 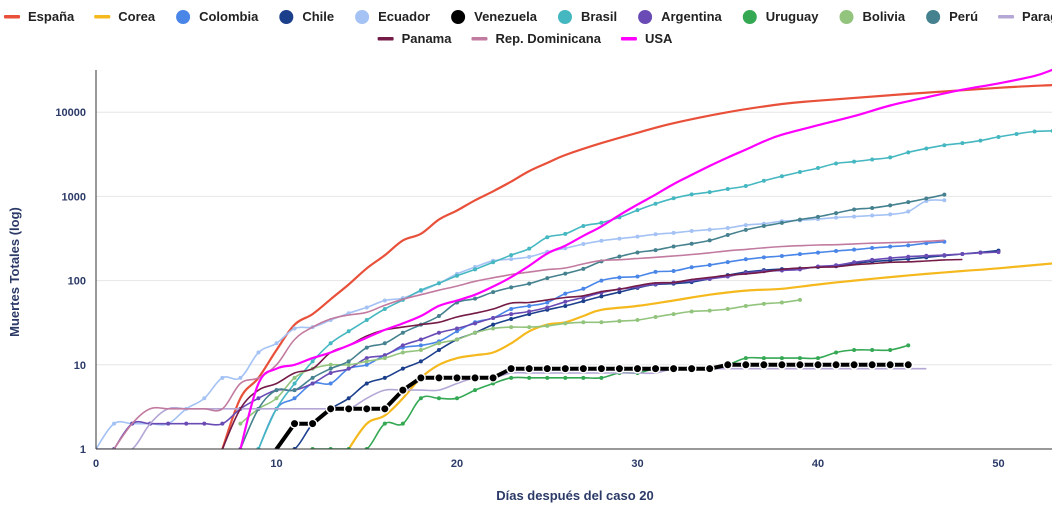 What do you see at coordinates (691, 16) in the screenshot?
I see `legend-label: Argentina` at bounding box center [691, 16].